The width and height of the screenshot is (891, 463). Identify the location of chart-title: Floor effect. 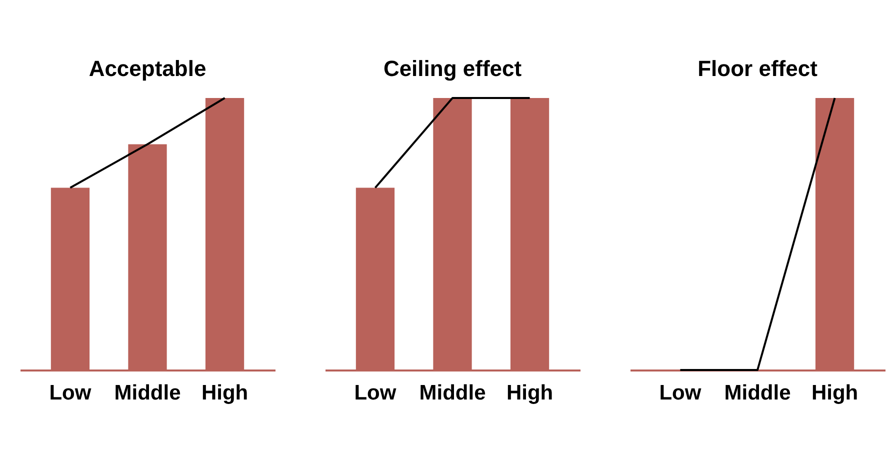
(758, 68).